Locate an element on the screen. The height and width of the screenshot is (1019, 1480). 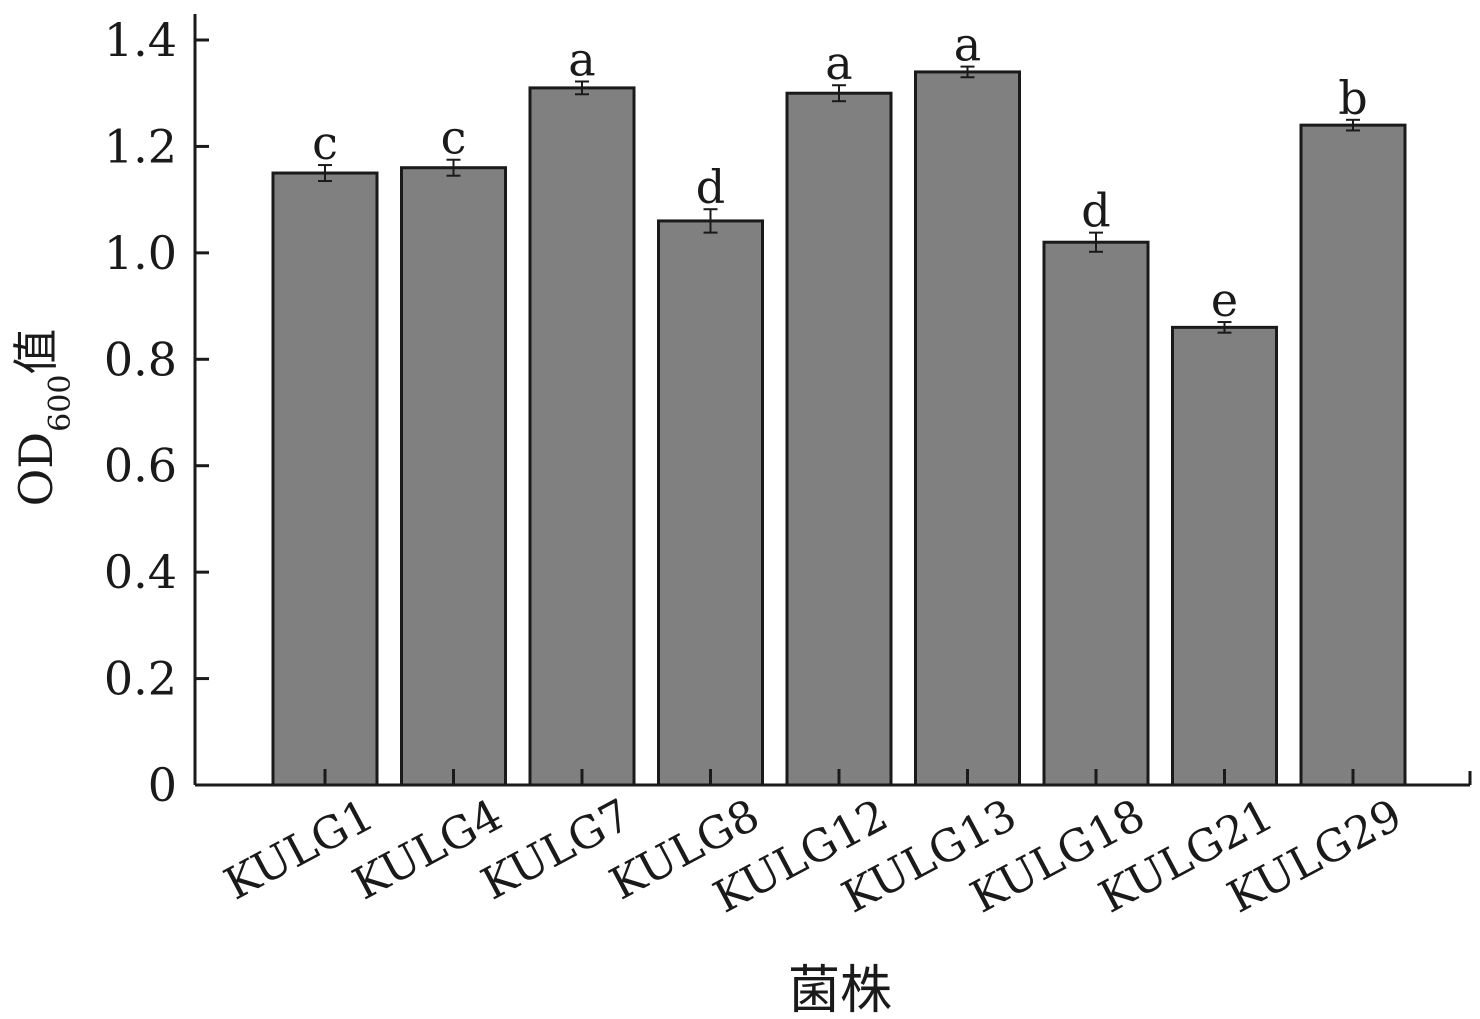
bar-KULG8 is located at coordinates (710, 503).